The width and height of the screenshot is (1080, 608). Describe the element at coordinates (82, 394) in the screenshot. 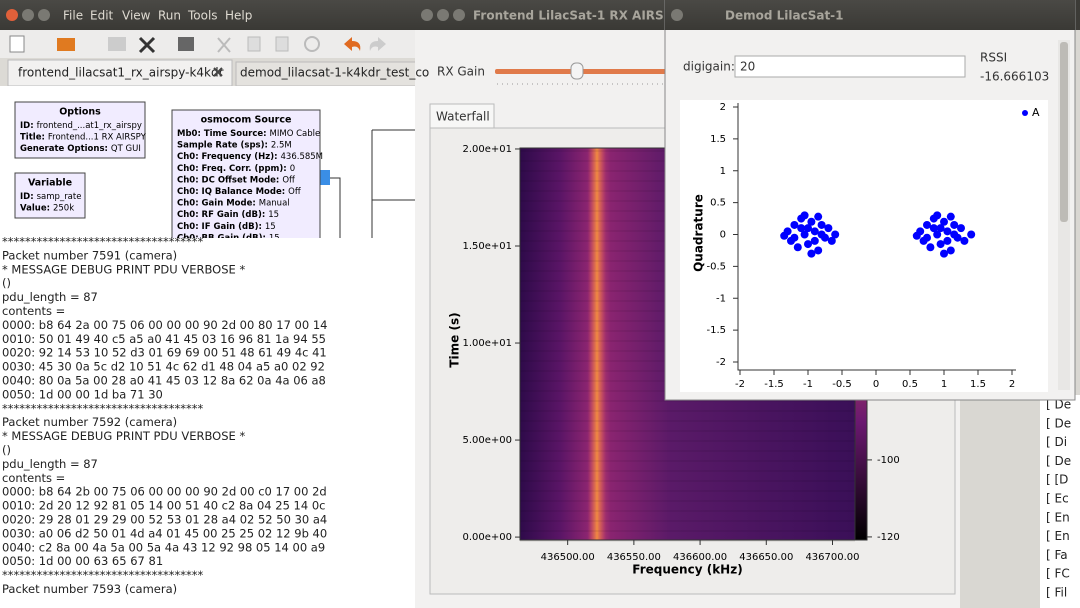

I see `console-line: 0050: 1d 00 00 1d ba 71 30` at that location.